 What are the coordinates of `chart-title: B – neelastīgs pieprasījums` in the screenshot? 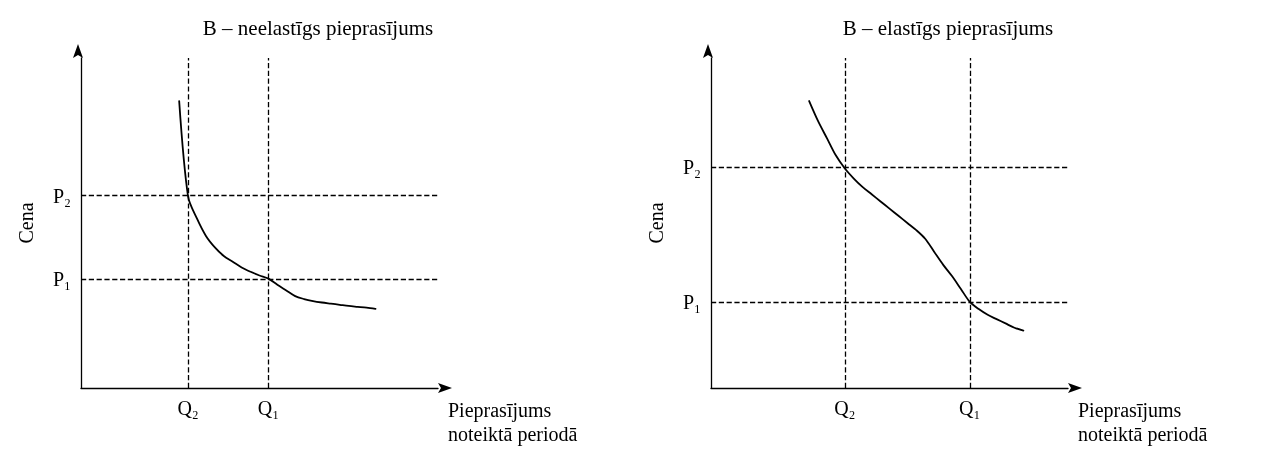 It's located at (318, 27).